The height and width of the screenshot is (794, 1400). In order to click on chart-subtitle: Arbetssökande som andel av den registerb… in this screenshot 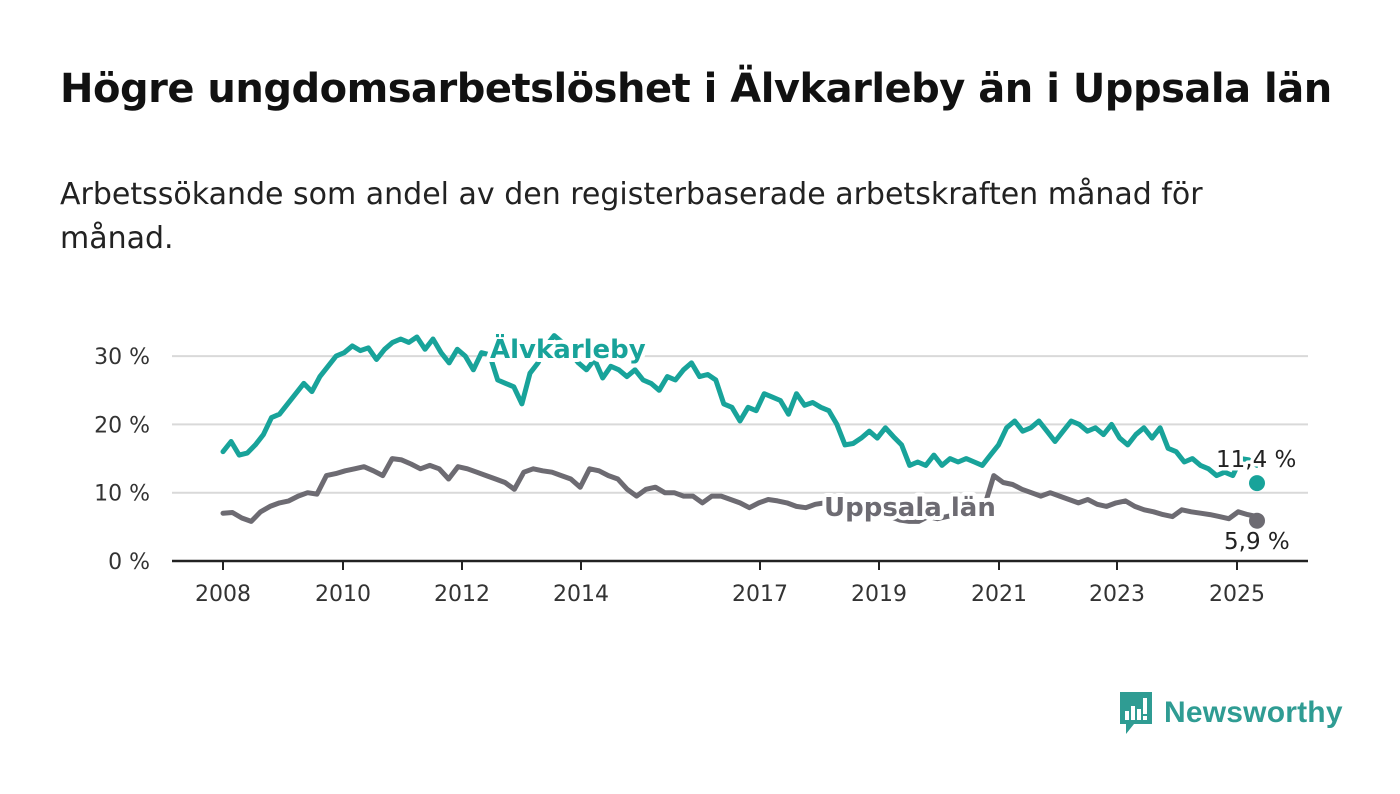, I will do `click(631, 216)`.